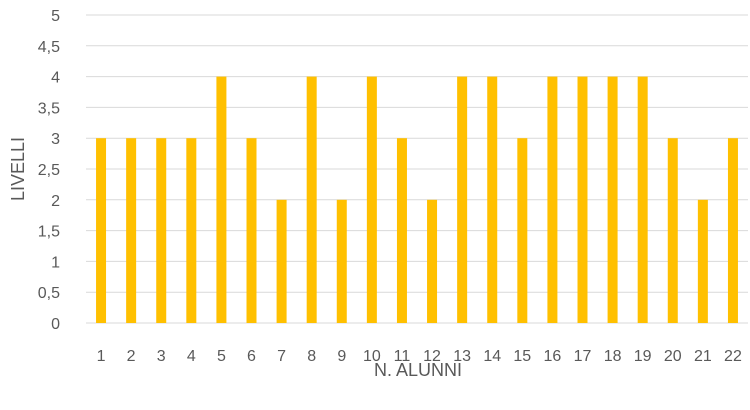  What do you see at coordinates (101, 356) in the screenshot?
I see `x-tick-label: 1` at bounding box center [101, 356].